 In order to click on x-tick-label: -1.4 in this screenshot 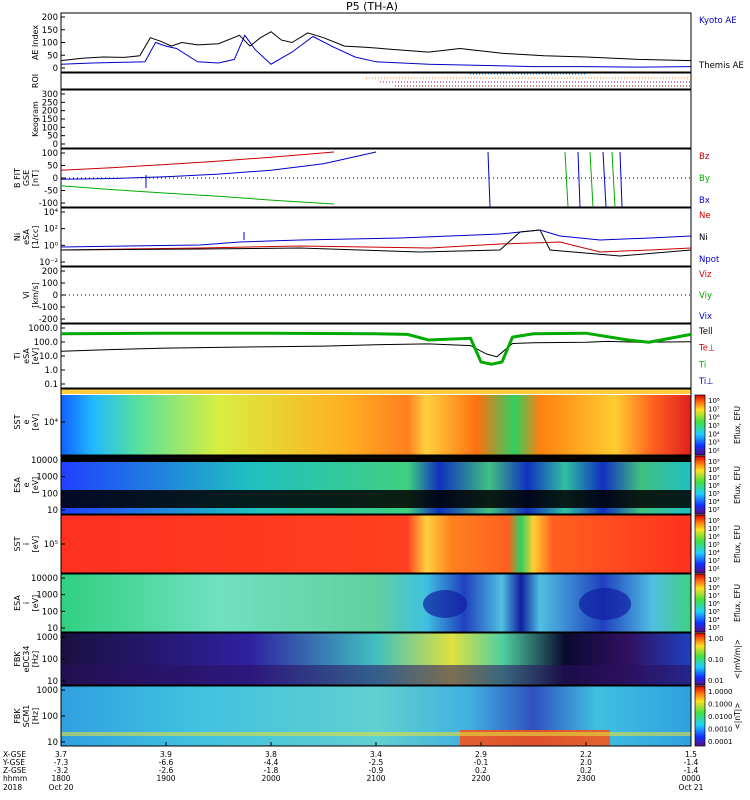, I will do `click(691, 762)`.